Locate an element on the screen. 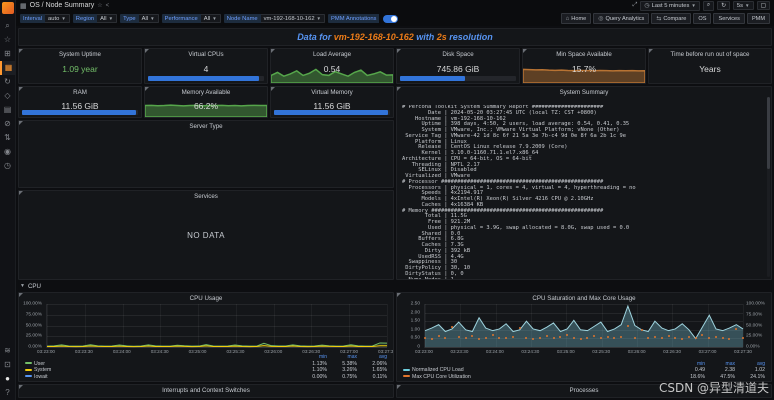 This screenshot has height=400, width=774. panel-title: Server Type is located at coordinates (206, 126).